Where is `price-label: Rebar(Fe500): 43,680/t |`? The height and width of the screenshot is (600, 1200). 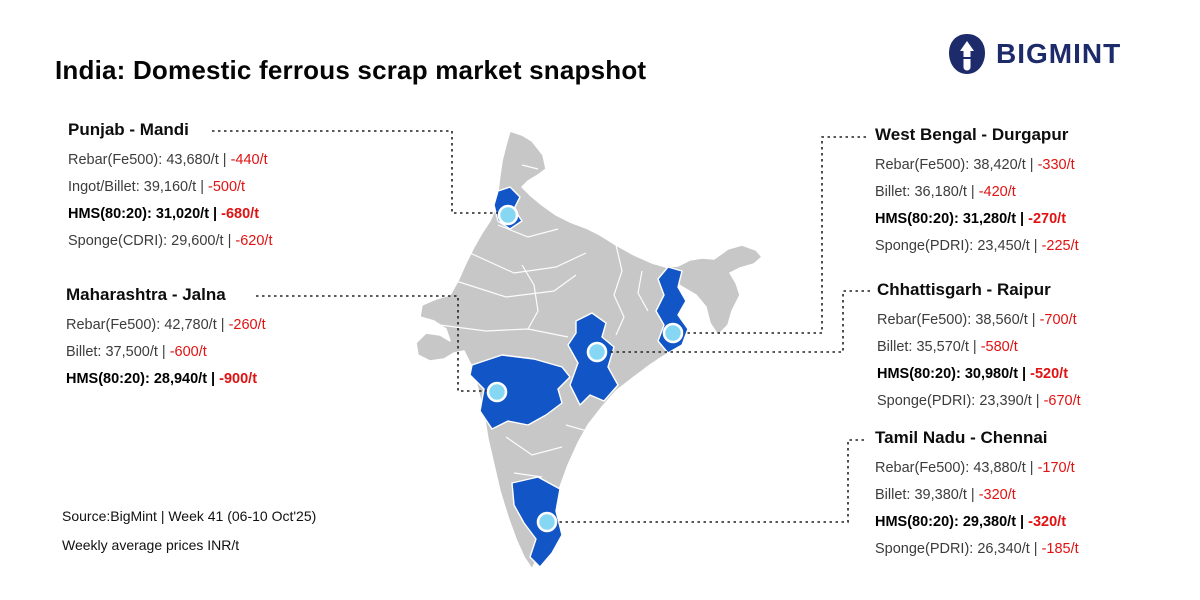
price-label: Rebar(Fe500): 43,680/t | is located at coordinates (147, 160).